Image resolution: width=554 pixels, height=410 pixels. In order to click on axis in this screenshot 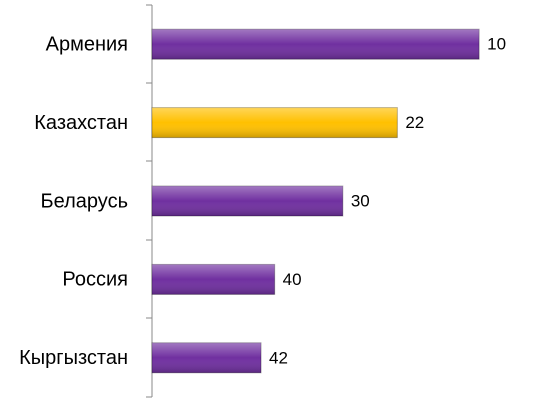, I will do `click(149, 201)`.